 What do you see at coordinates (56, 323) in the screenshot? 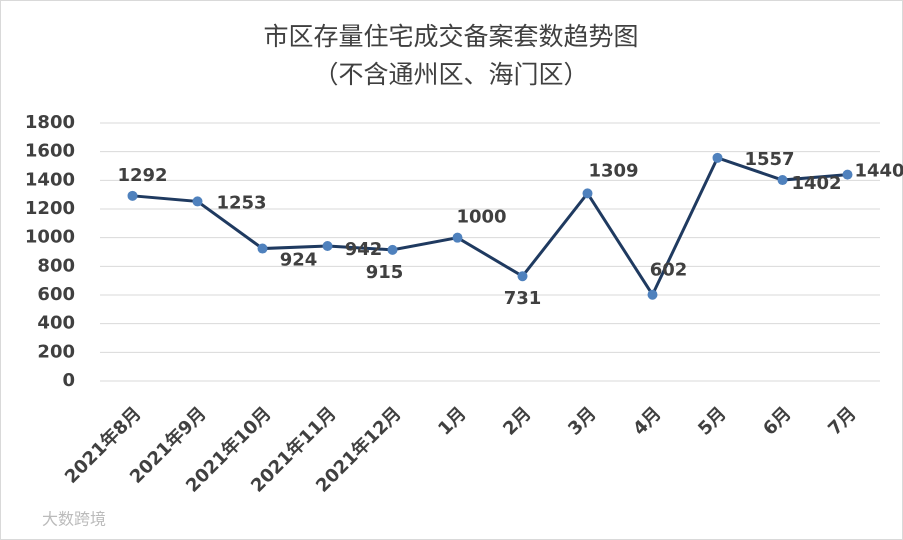
I see `y-tick-label: 400` at bounding box center [56, 323].